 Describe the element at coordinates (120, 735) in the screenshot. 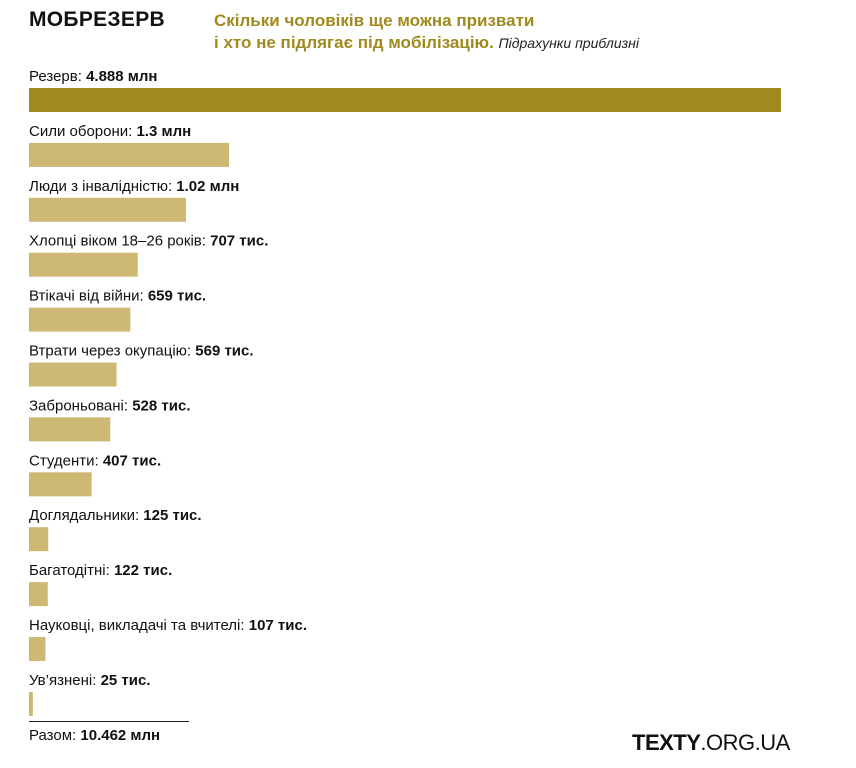

I see `total-value: 10.462 млн` at that location.